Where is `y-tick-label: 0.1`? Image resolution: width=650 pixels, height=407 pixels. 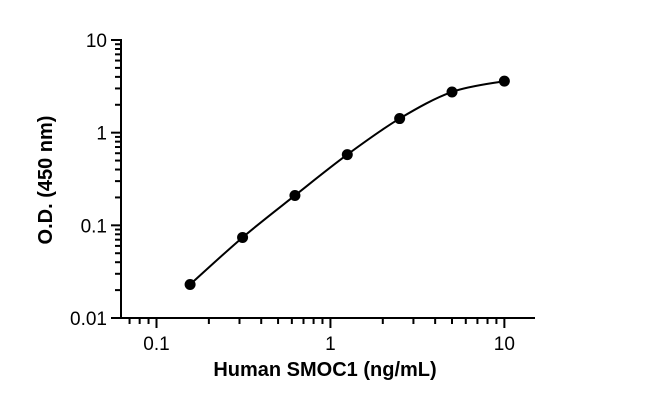 y-tick-label: 0.1 is located at coordinates (94, 226).